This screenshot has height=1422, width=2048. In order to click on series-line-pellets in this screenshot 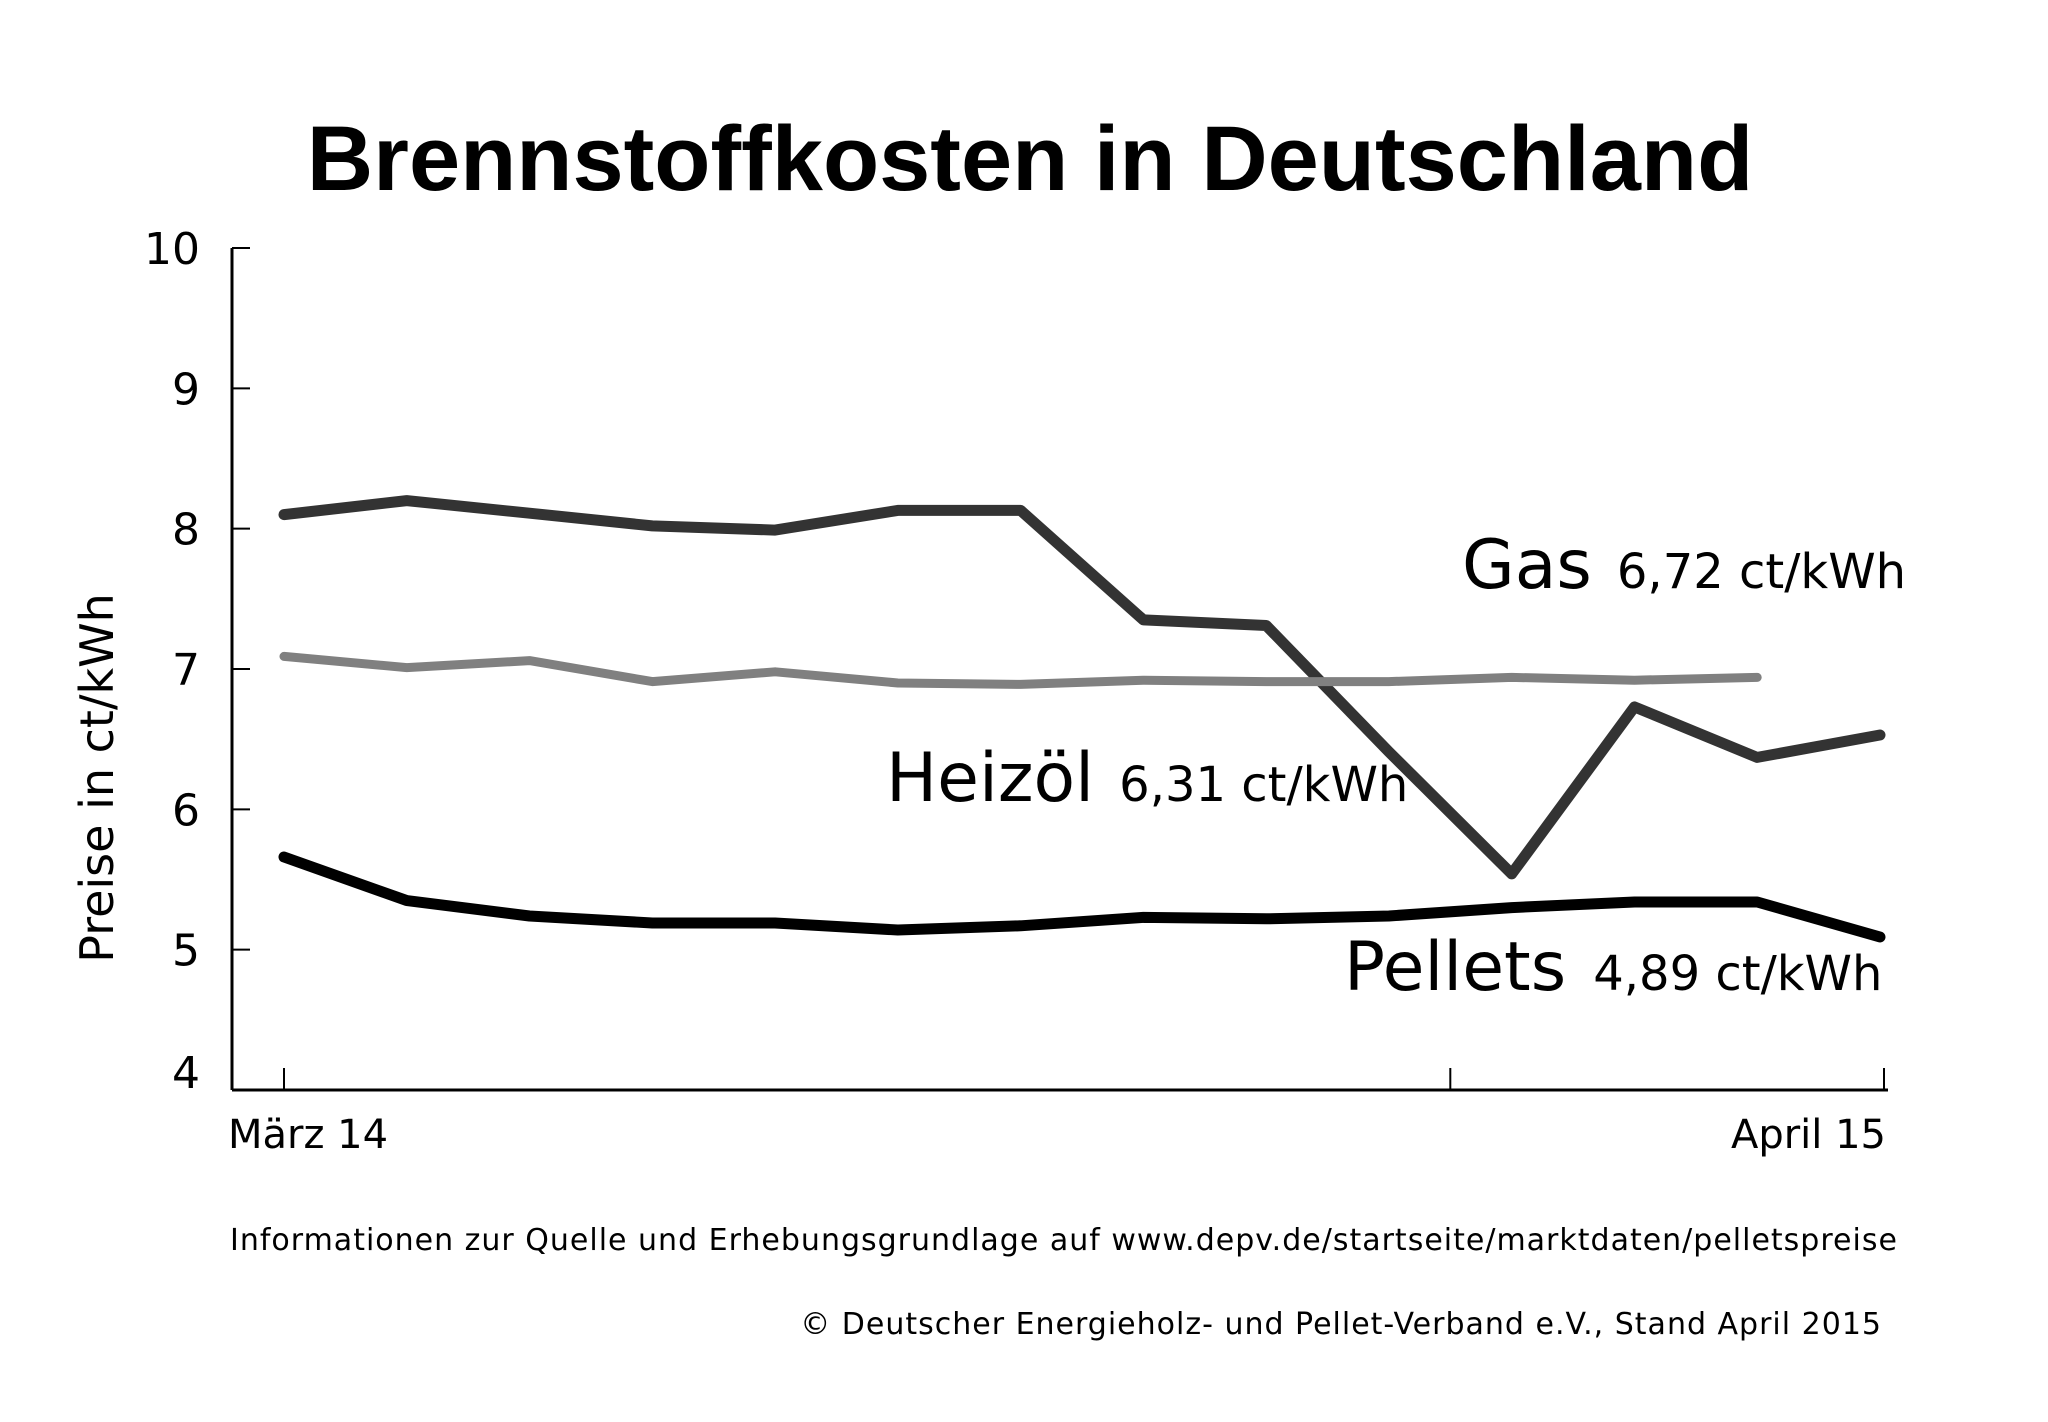, I will do `click(1082, 897)`.